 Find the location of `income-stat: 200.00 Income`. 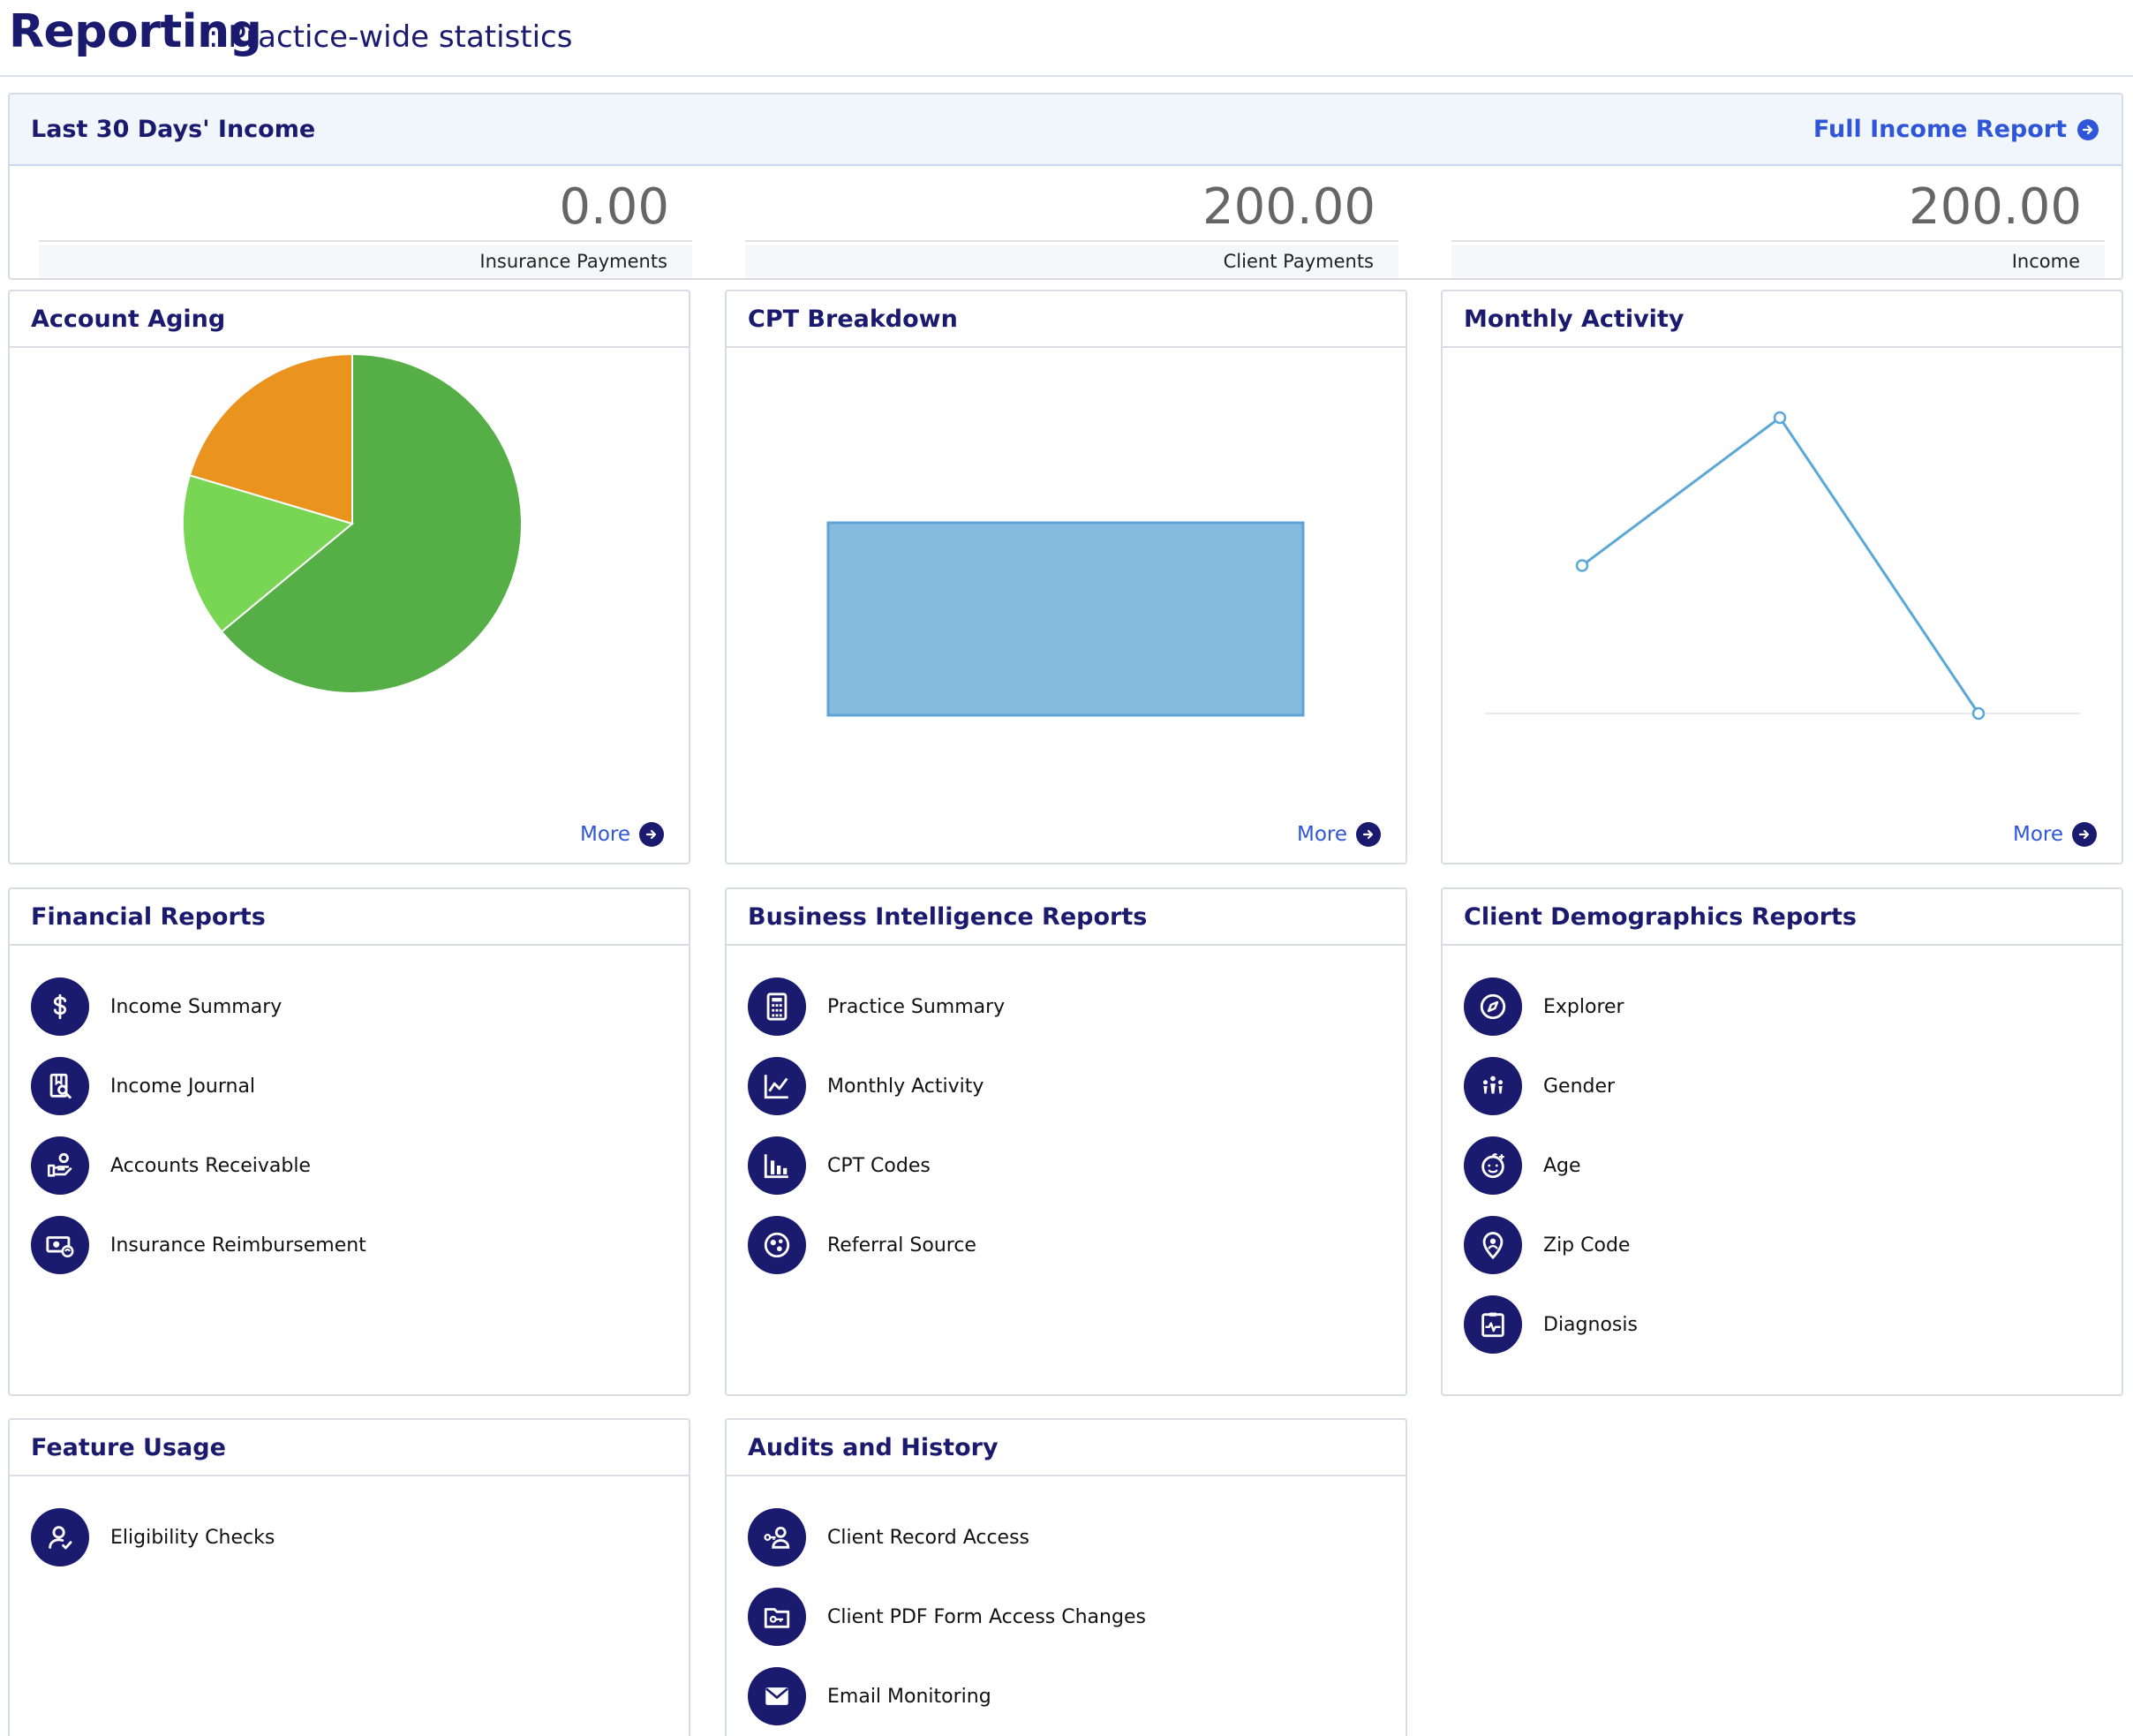

income-stat: 200.00 Income is located at coordinates (1778, 227).